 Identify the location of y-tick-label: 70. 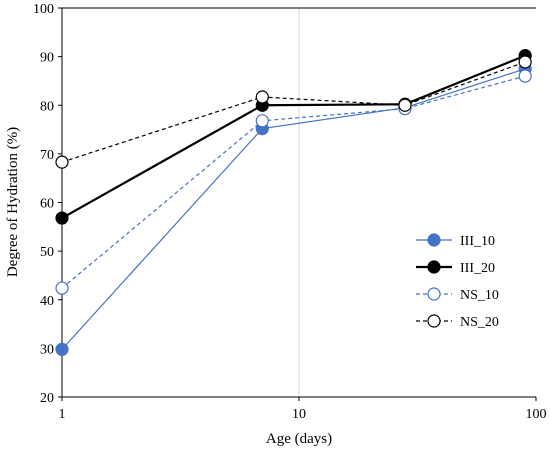
(47, 155).